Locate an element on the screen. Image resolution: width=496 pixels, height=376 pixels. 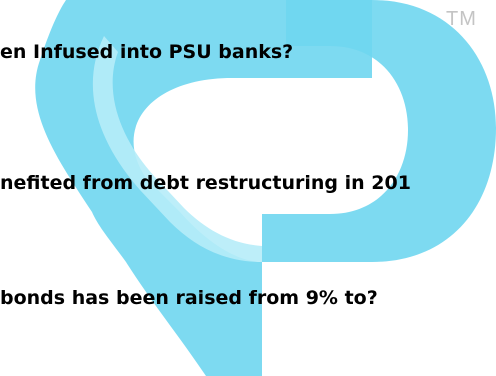
question-text-3: bonds has been raised from 9% to? is located at coordinates (189, 298).